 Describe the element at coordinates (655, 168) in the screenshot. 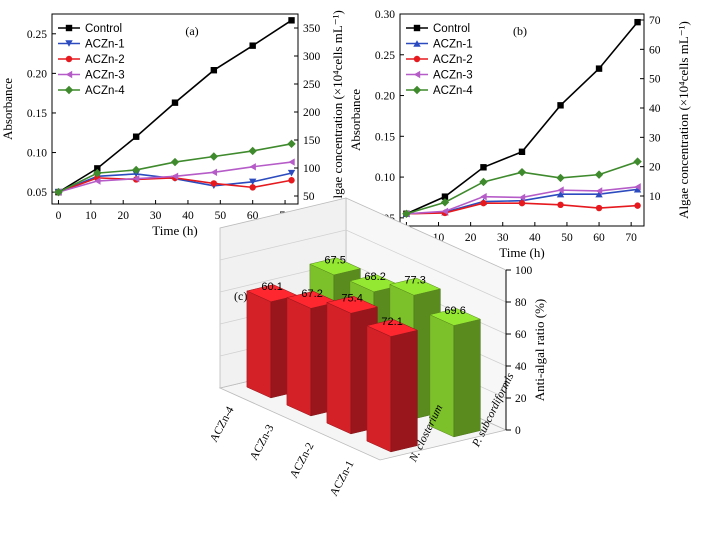

I see `y2-tick-label: 20` at that location.